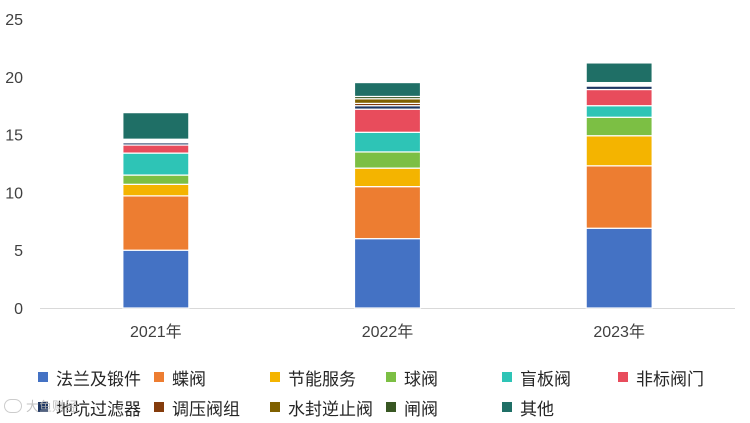 The image size is (750, 423). Describe the element at coordinates (322, 379) in the screenshot. I see `legend-label: 节能服务` at that location.